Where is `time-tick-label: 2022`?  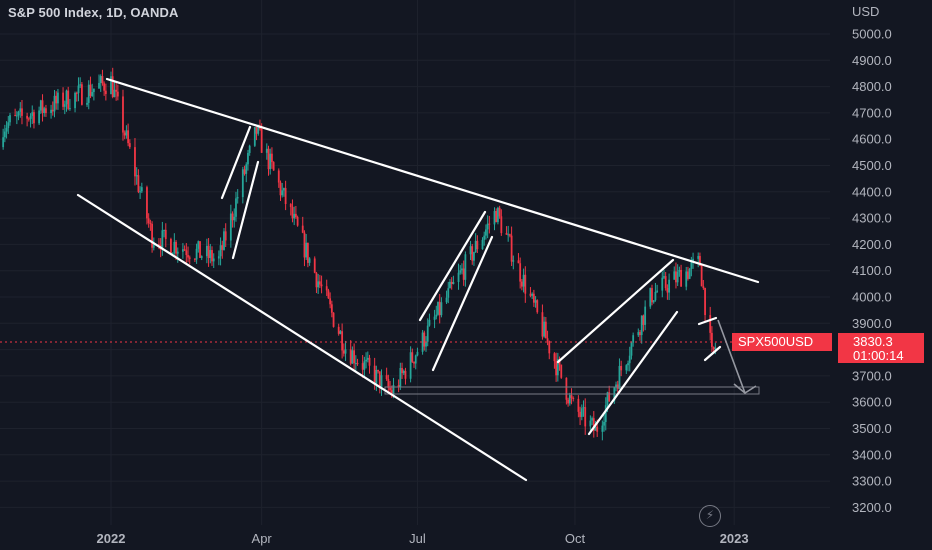
time-tick-label: 2022 is located at coordinates (111, 538).